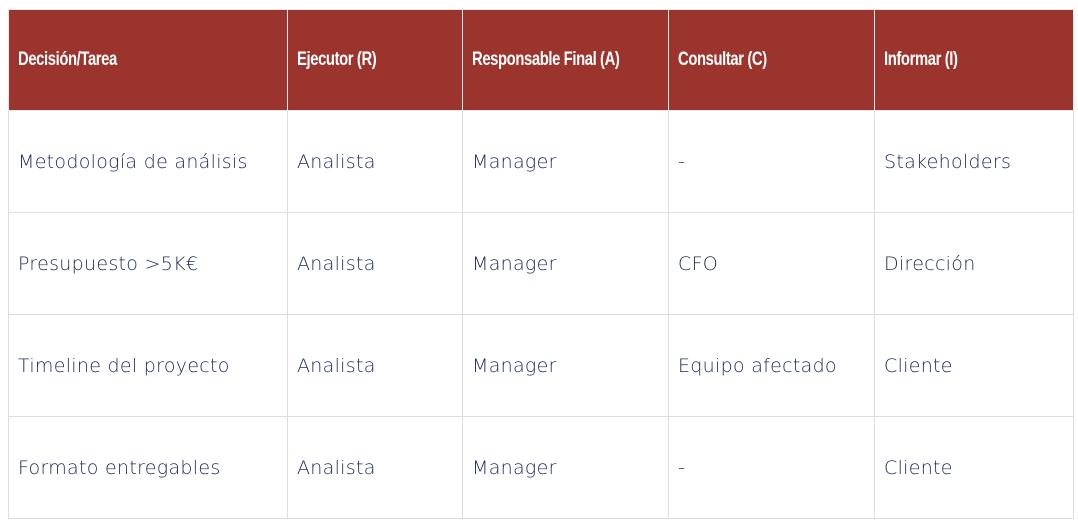  Describe the element at coordinates (771, 60) in the screenshot. I see `header-cell: Consultar (C)` at that location.